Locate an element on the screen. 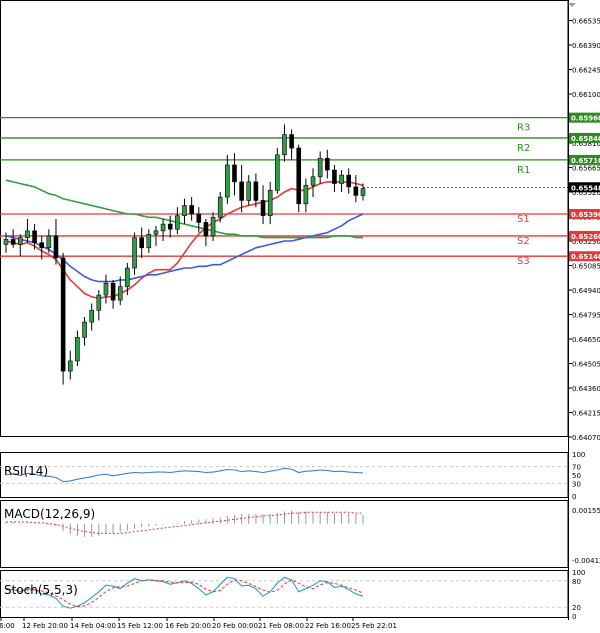 The image size is (600, 633). time-label: 21 Feb 08:00 is located at coordinates (281, 626).